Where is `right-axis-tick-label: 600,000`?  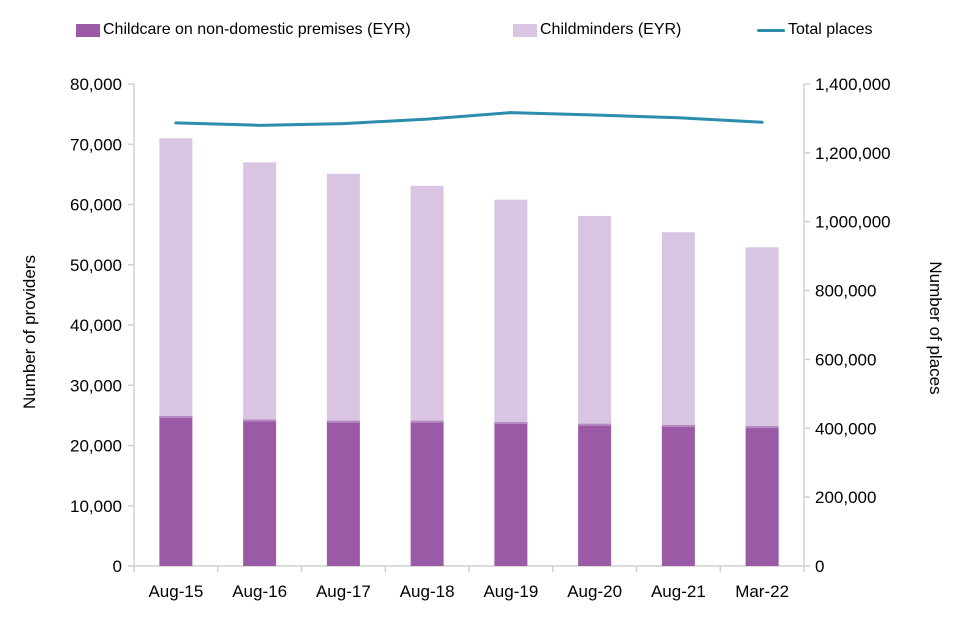
right-axis-tick-label: 600,000 is located at coordinates (845, 359).